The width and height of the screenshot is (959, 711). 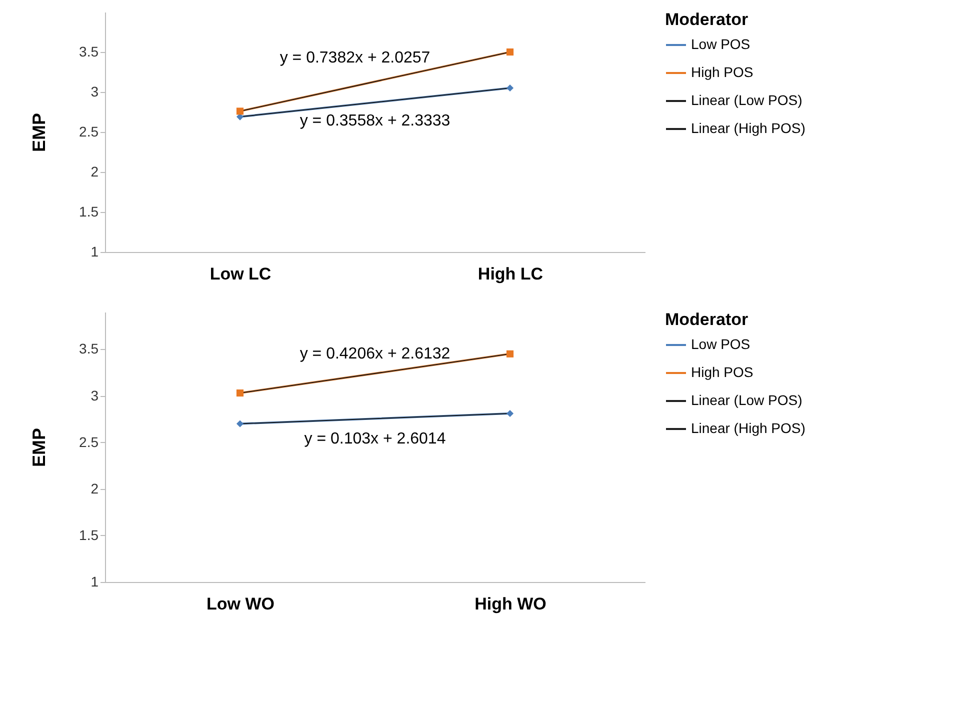 What do you see at coordinates (511, 274) in the screenshot?
I see `x-tick-label: High LC` at bounding box center [511, 274].